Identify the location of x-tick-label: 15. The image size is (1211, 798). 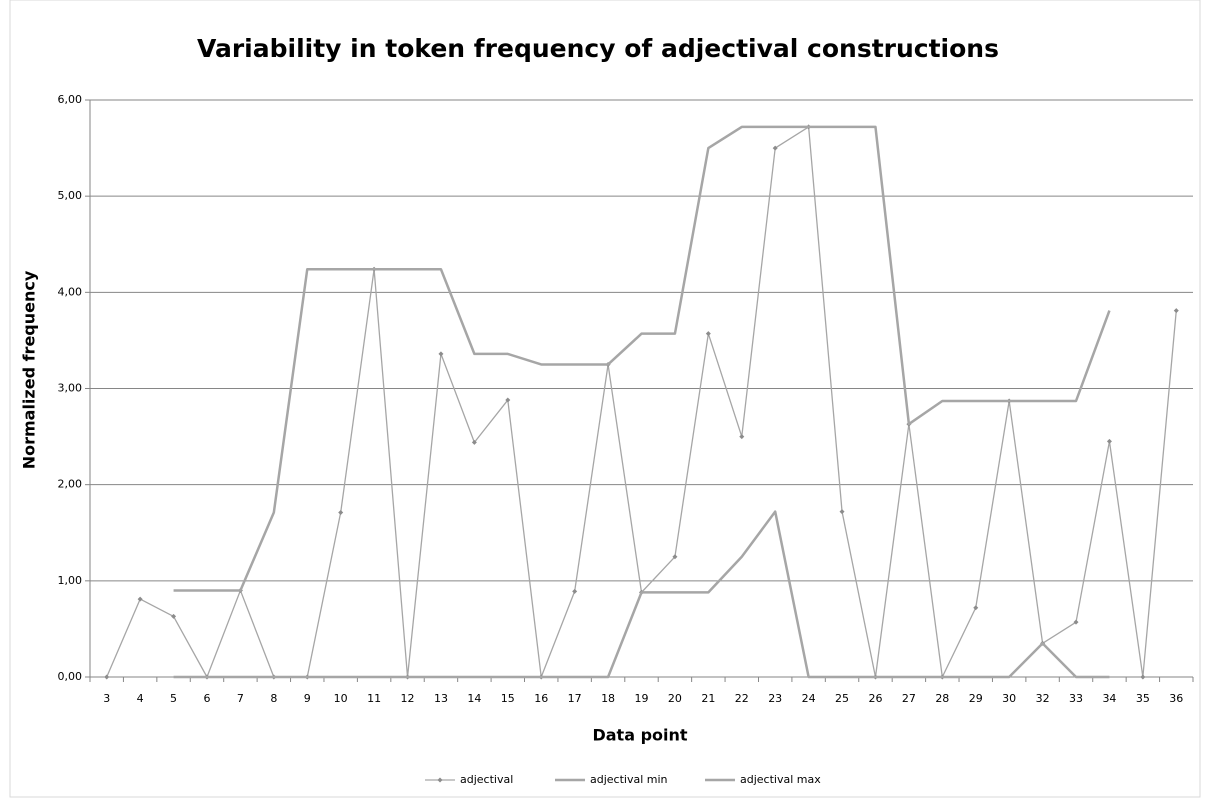
(508, 698).